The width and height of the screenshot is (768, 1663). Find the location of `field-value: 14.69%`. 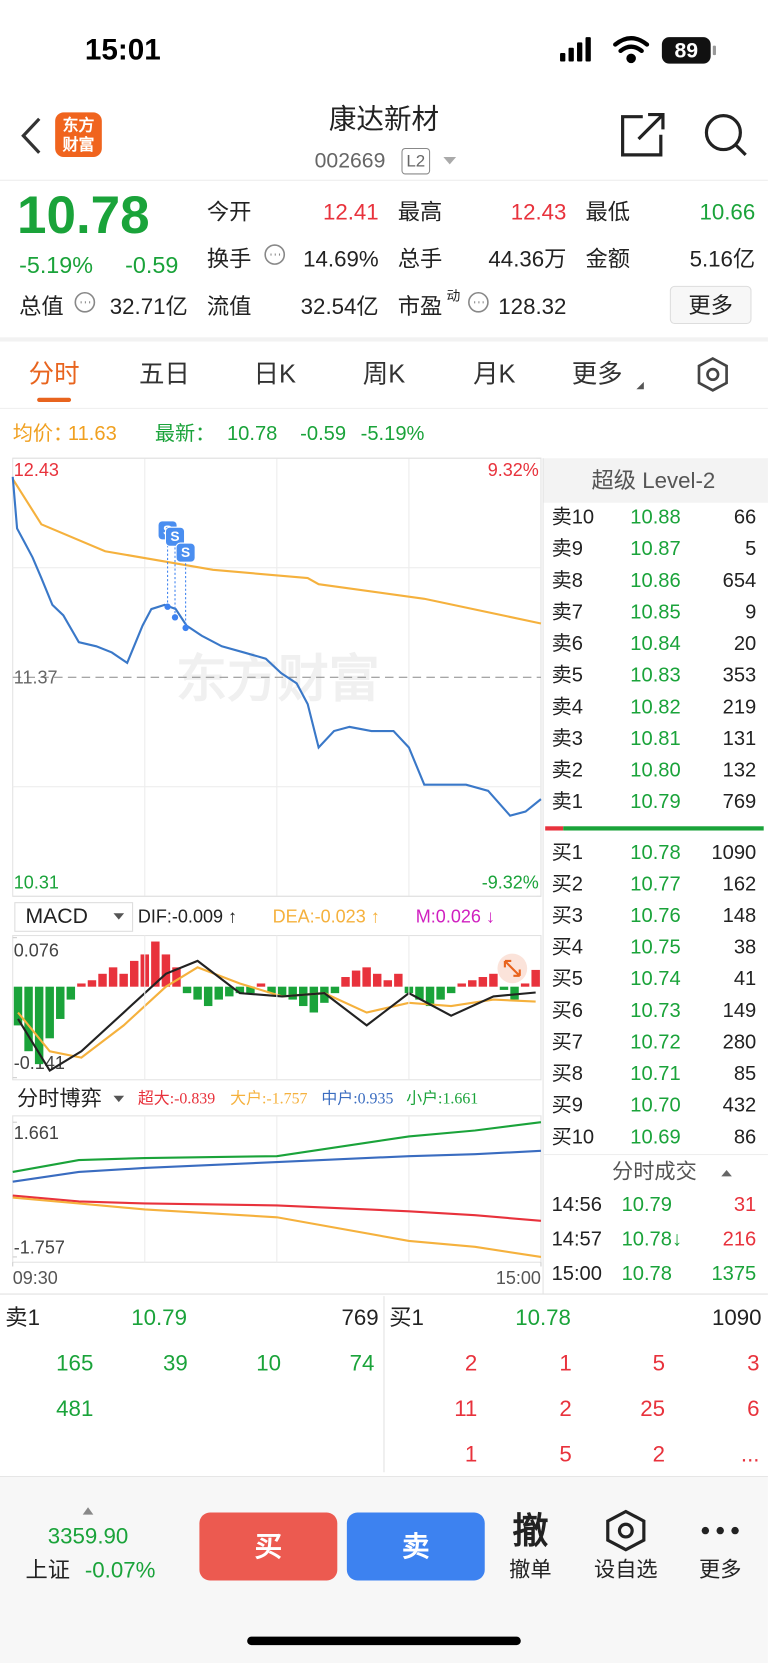

field-value: 14.69% is located at coordinates (341, 258).